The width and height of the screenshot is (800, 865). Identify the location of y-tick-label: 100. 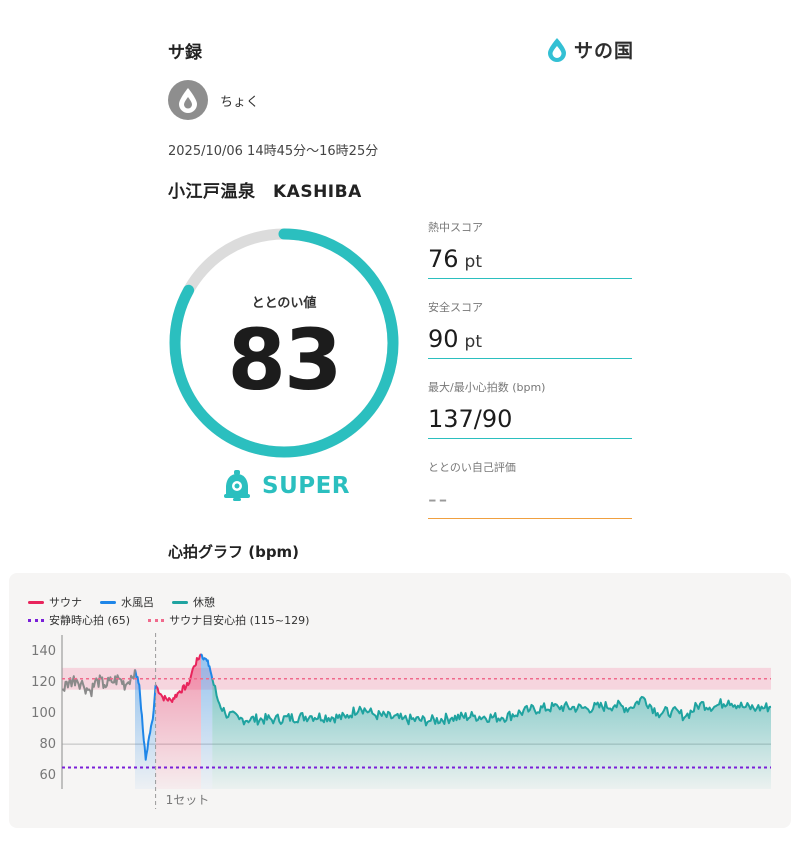
(43, 713).